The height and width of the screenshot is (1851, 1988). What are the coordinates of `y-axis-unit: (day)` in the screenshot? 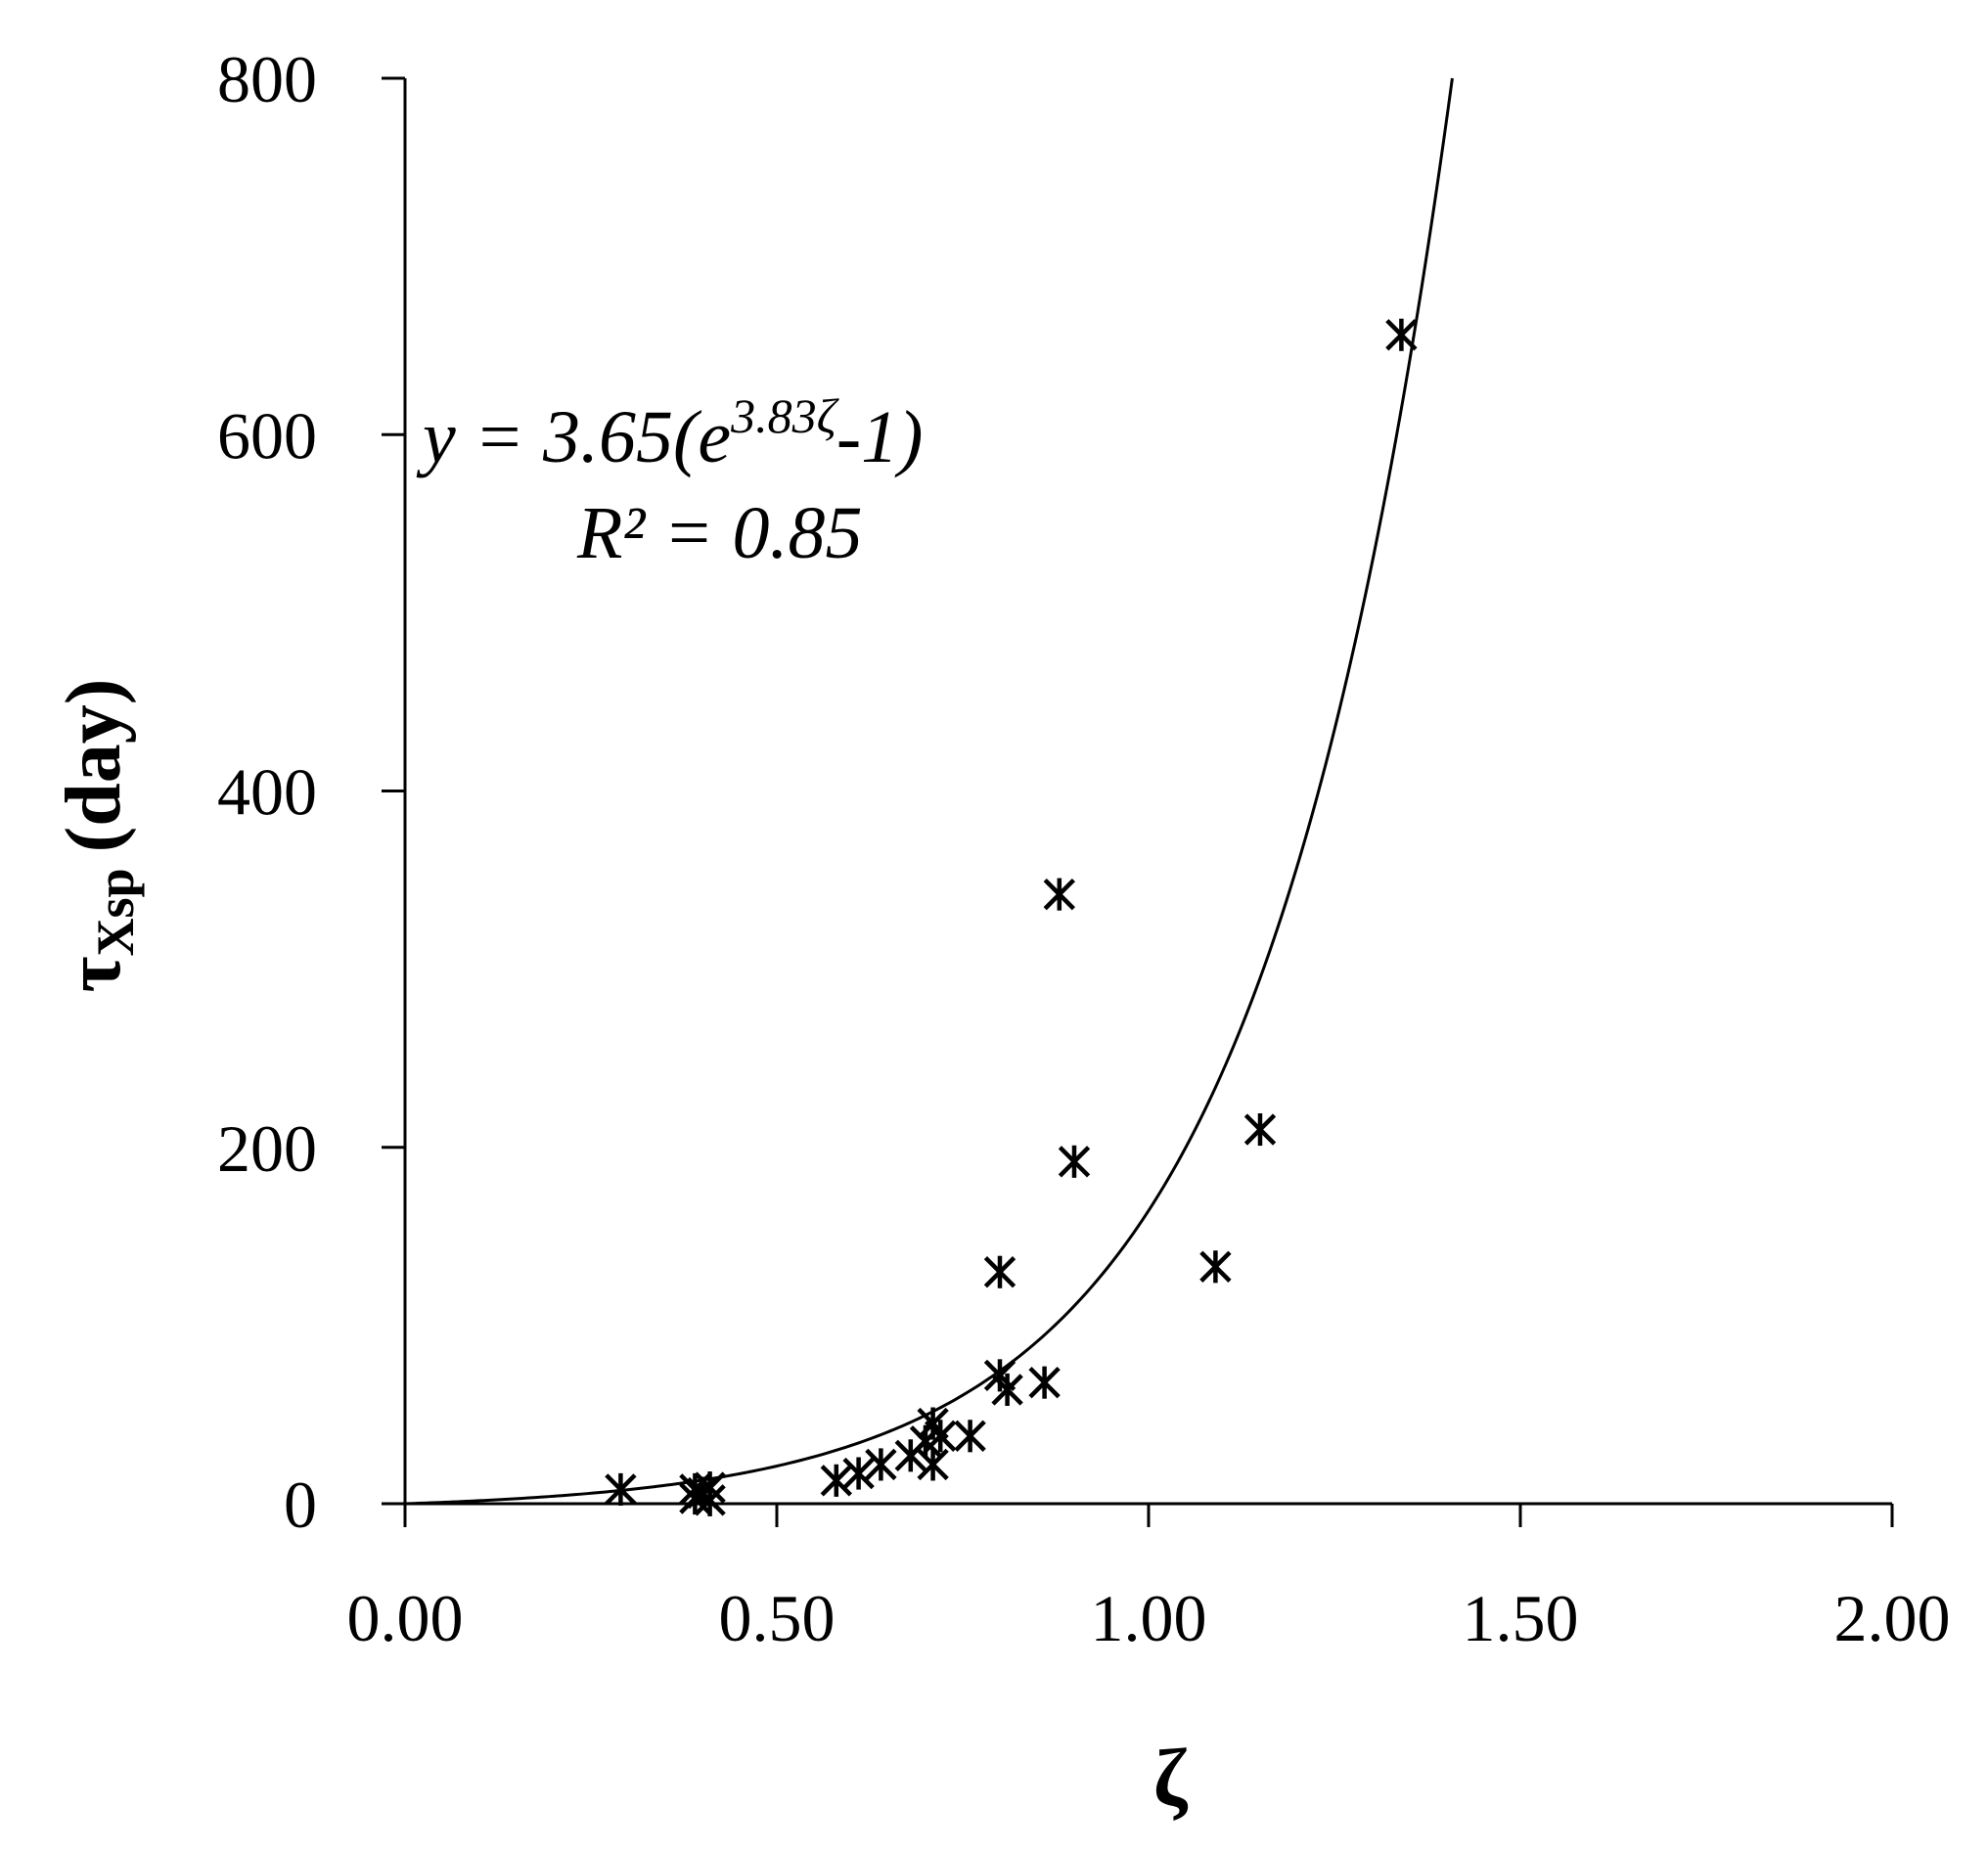 It's located at (94, 766).